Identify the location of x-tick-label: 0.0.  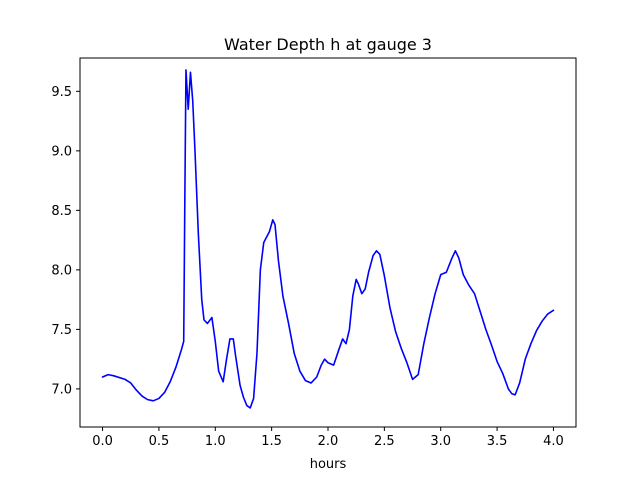
(102, 441).